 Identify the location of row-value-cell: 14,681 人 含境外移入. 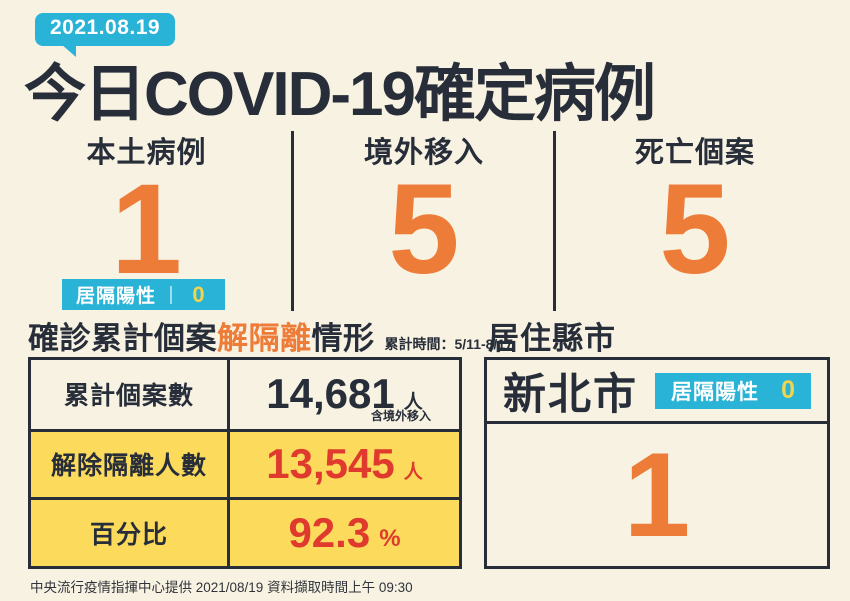
(344, 394).